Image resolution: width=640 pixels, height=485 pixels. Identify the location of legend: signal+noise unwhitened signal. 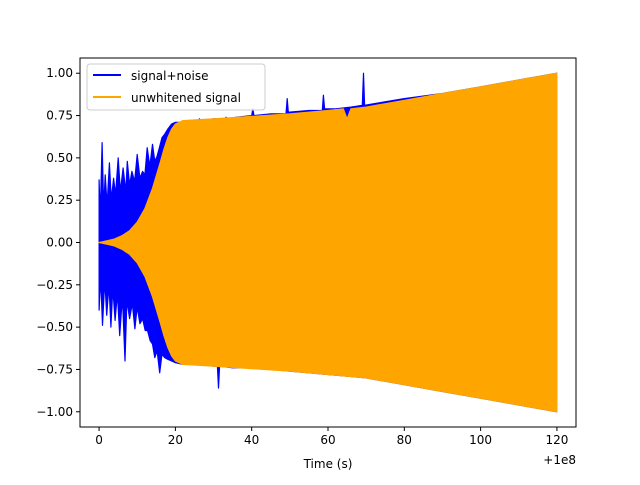
(176, 87).